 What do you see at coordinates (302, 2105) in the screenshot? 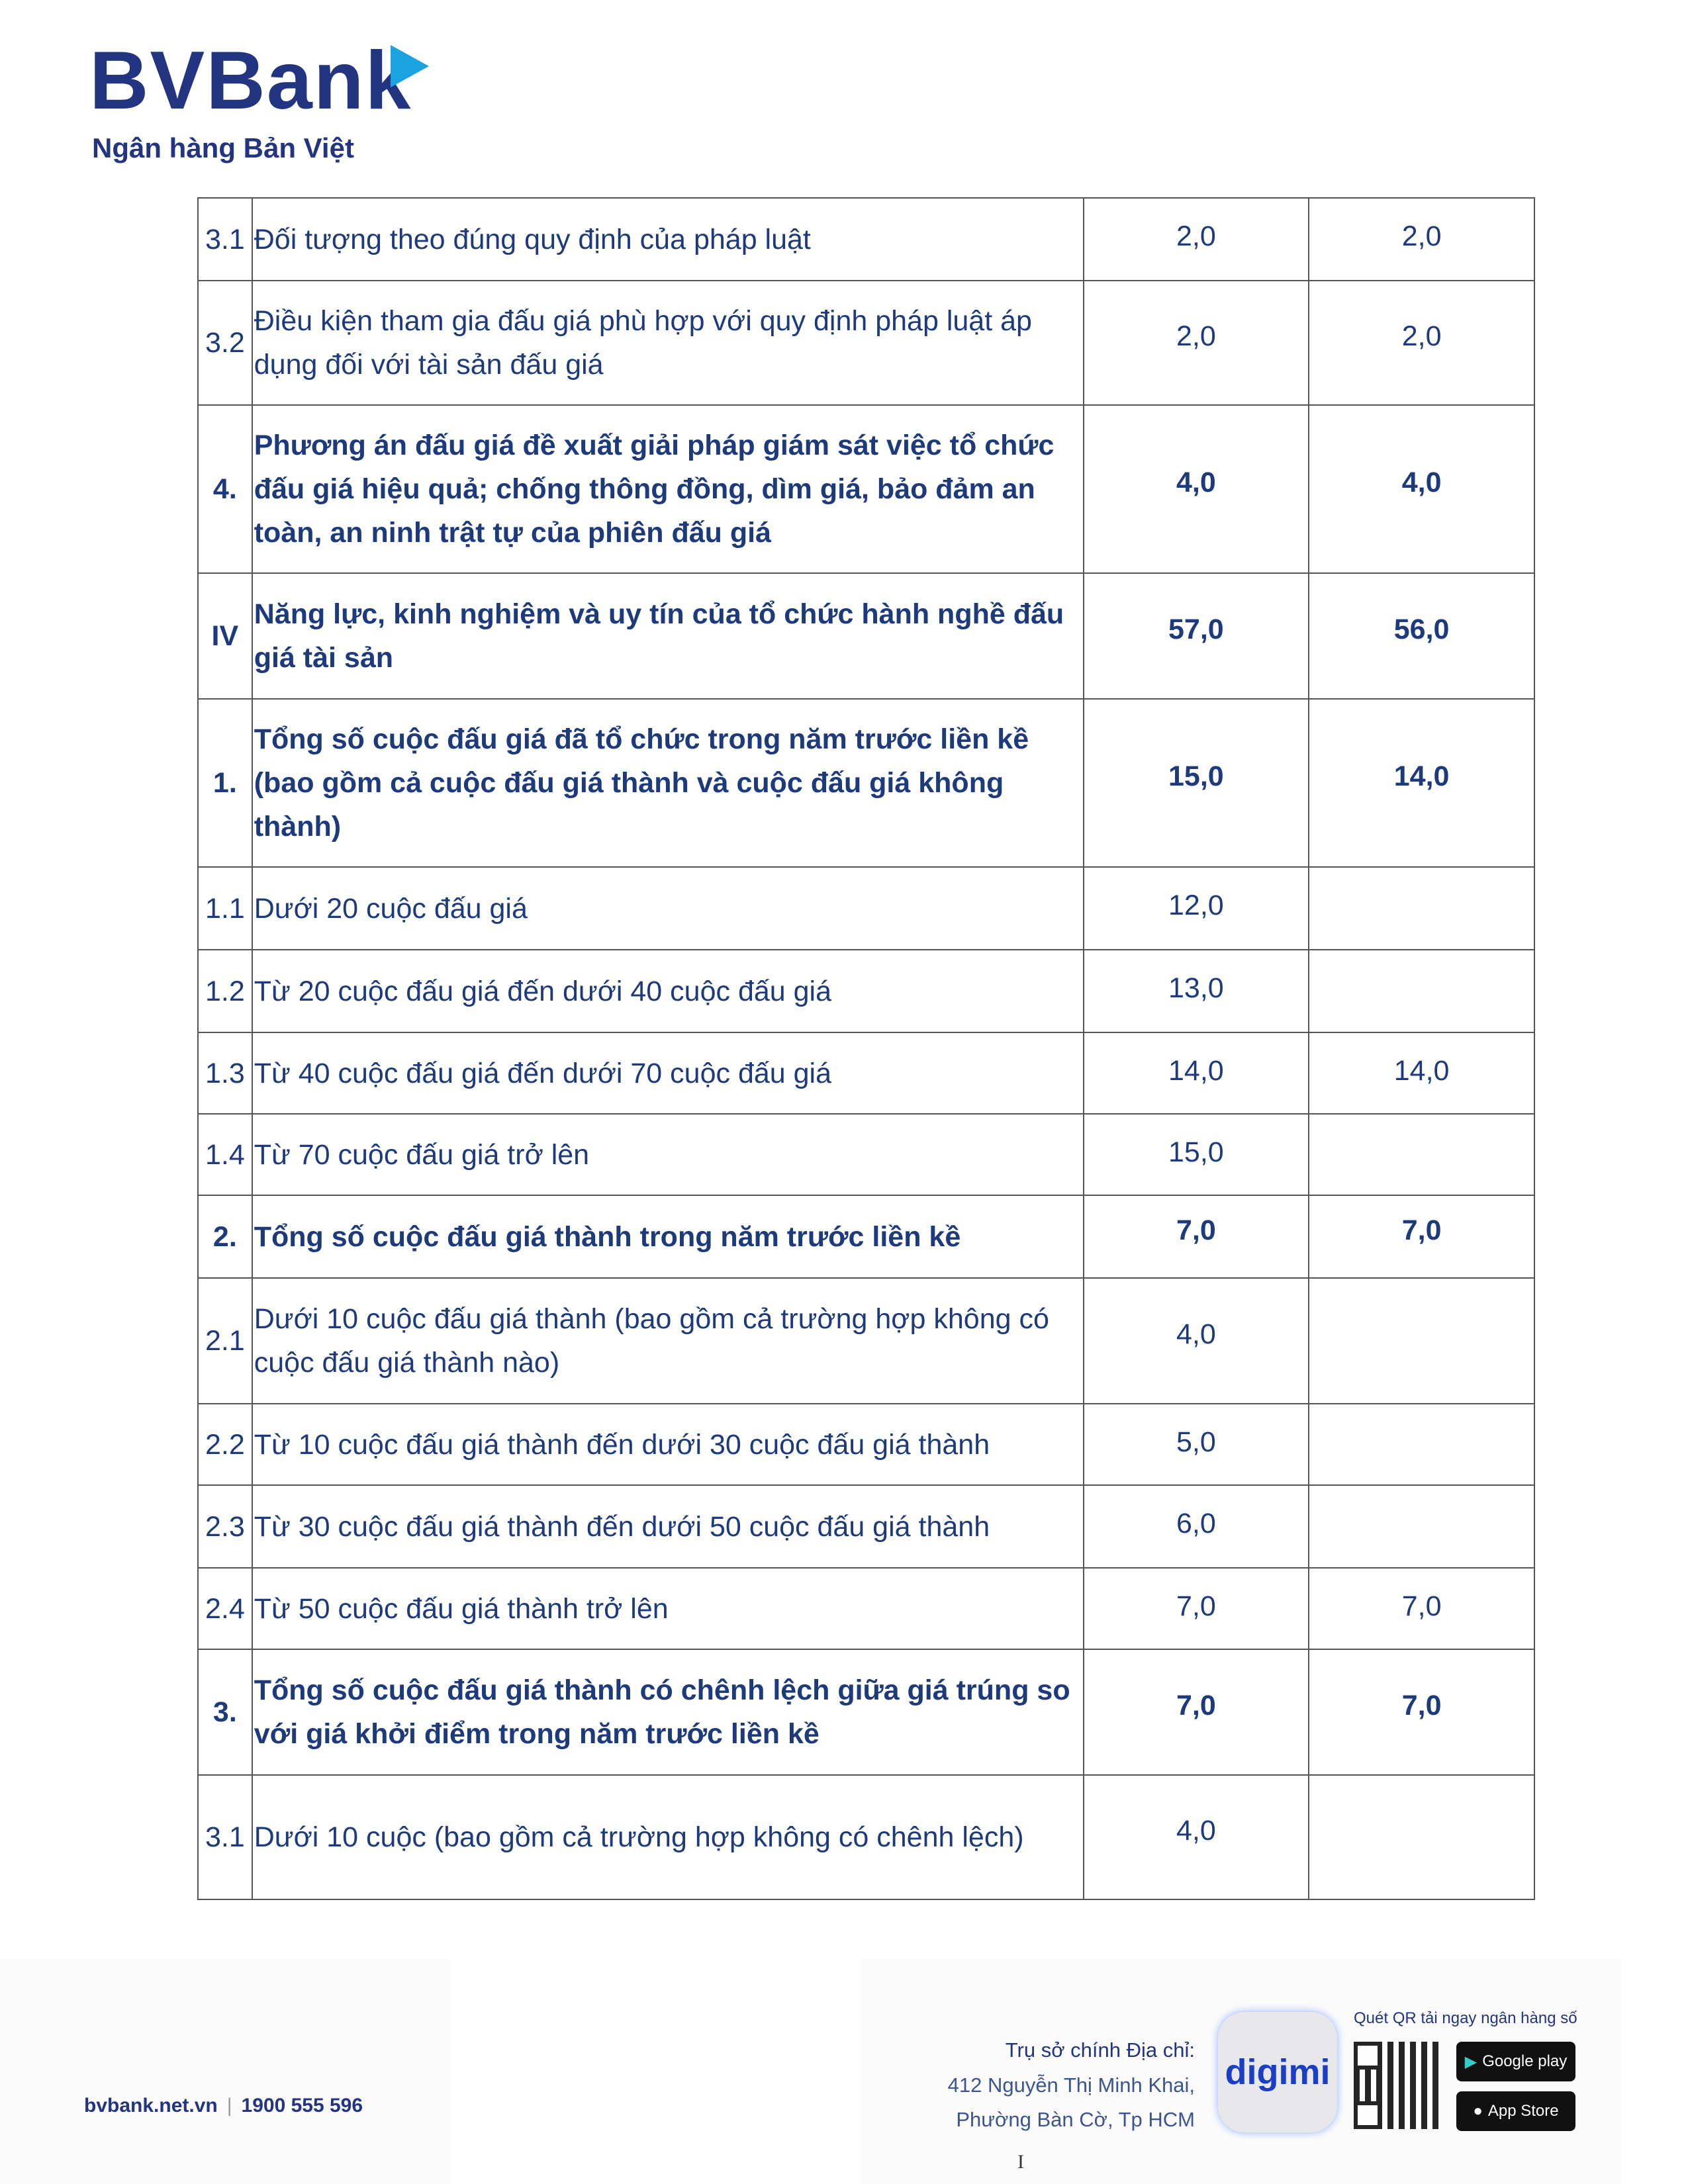
I see `hotline: 1900 555 596` at bounding box center [302, 2105].